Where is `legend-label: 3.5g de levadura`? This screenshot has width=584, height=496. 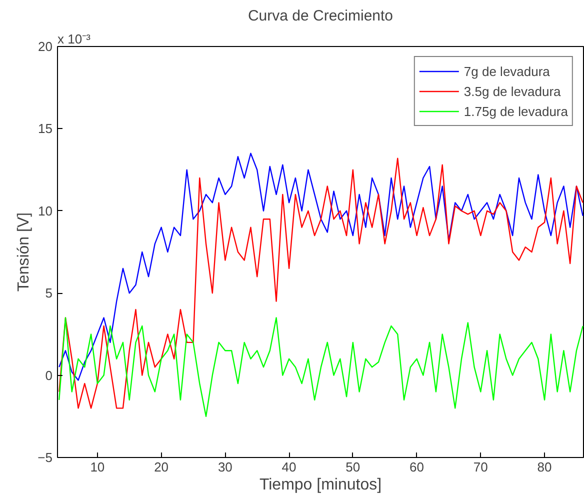 legend-label: 3.5g de levadura is located at coordinates (512, 91).